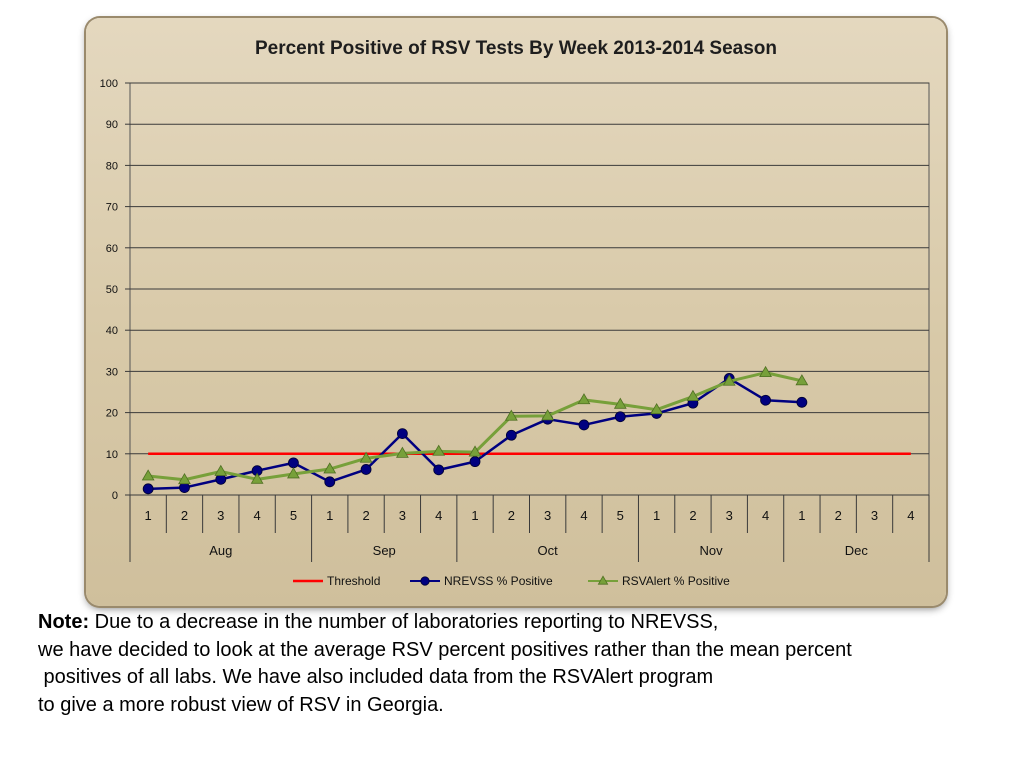 The width and height of the screenshot is (1024, 768). What do you see at coordinates (112, 166) in the screenshot?
I see `y-tick-label: 80` at bounding box center [112, 166].